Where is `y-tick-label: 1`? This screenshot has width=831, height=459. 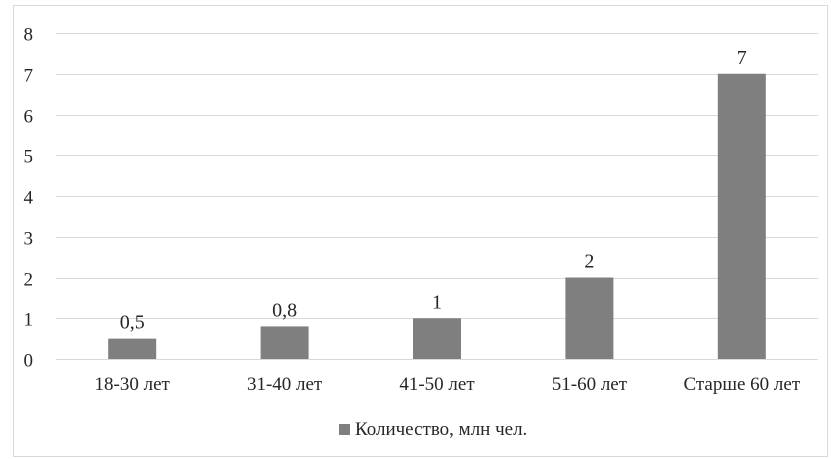 y-tick-label: 1 is located at coordinates (29, 320).